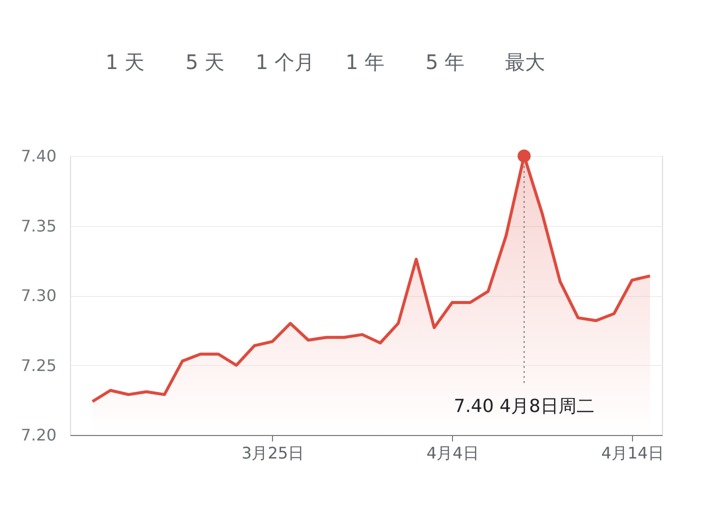 Image resolution: width=706 pixels, height=506 pixels. Describe the element at coordinates (524, 406) in the screenshot. I see `annotation: 7.40 4月8日周二` at that location.